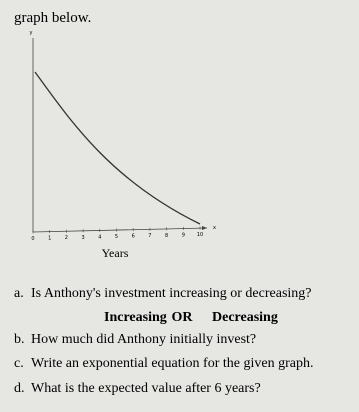 This screenshot has height=412, width=359. What do you see at coordinates (66, 238) in the screenshot?
I see `x-tick-label: 2` at bounding box center [66, 238].